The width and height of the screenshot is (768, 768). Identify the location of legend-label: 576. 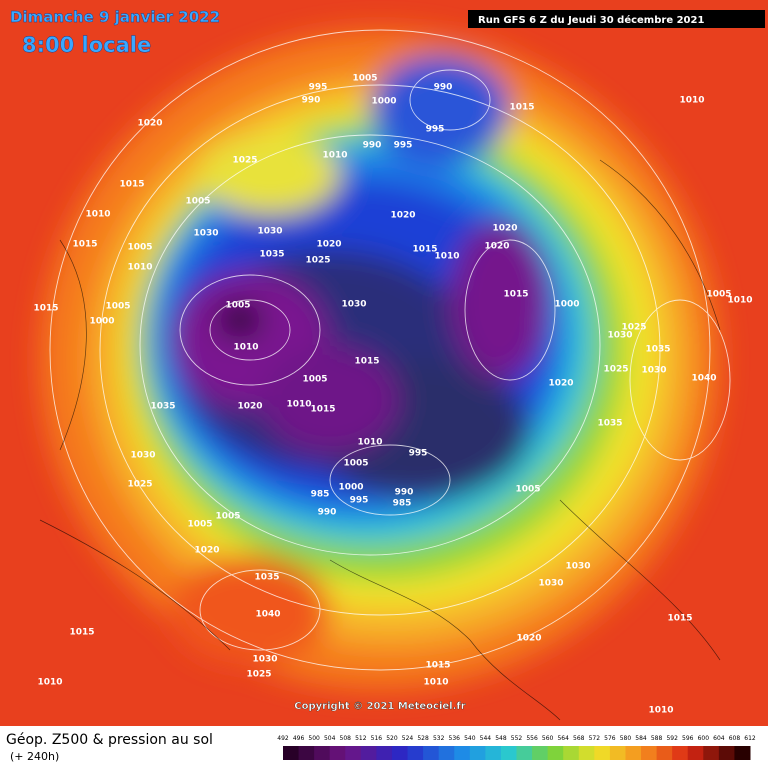
(610, 738).